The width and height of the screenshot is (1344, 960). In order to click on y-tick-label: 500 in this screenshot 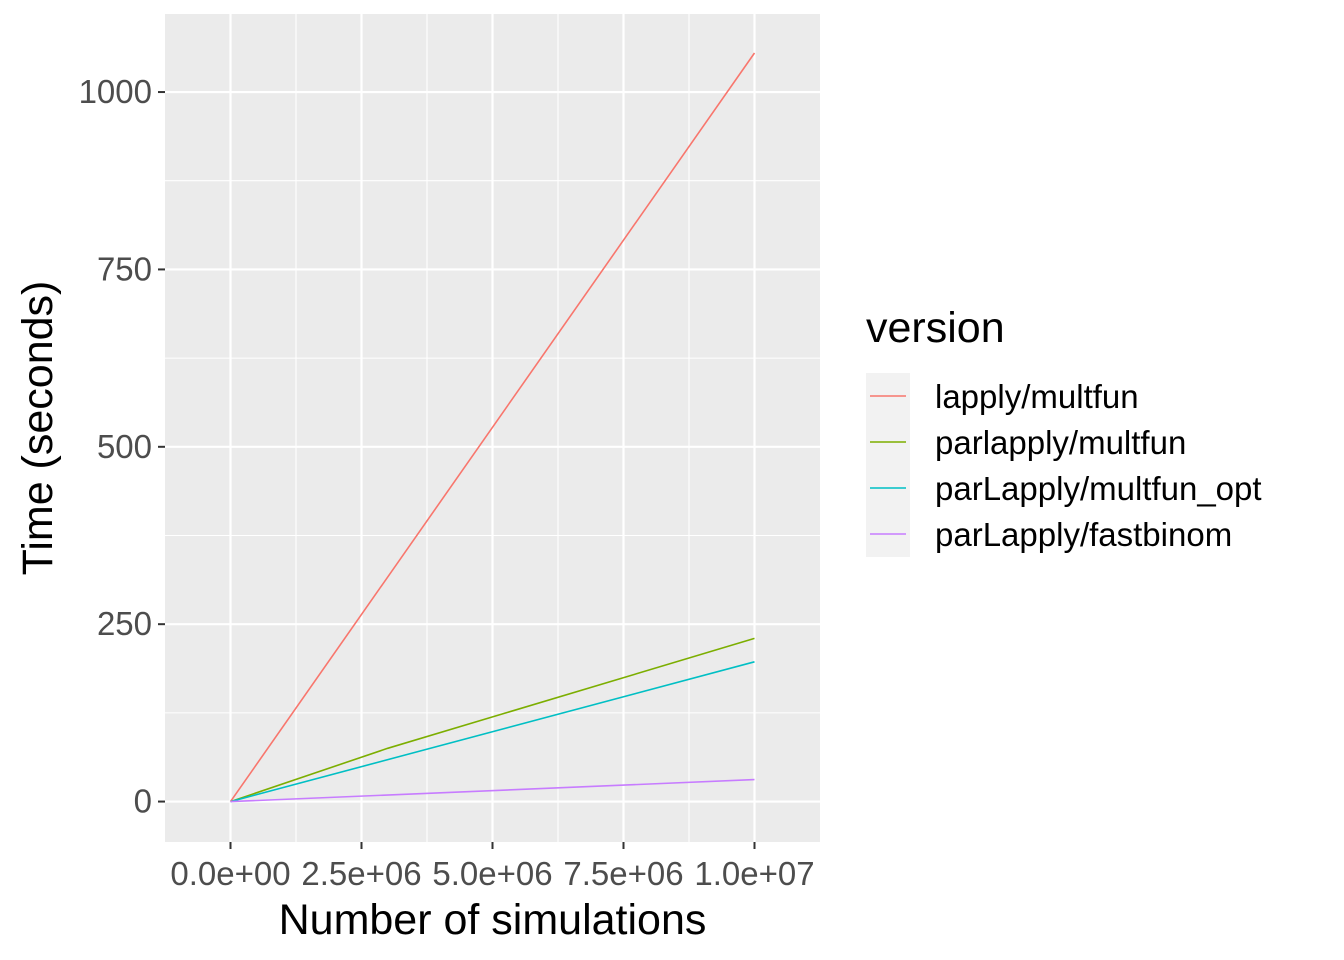, I will do `click(124, 446)`.